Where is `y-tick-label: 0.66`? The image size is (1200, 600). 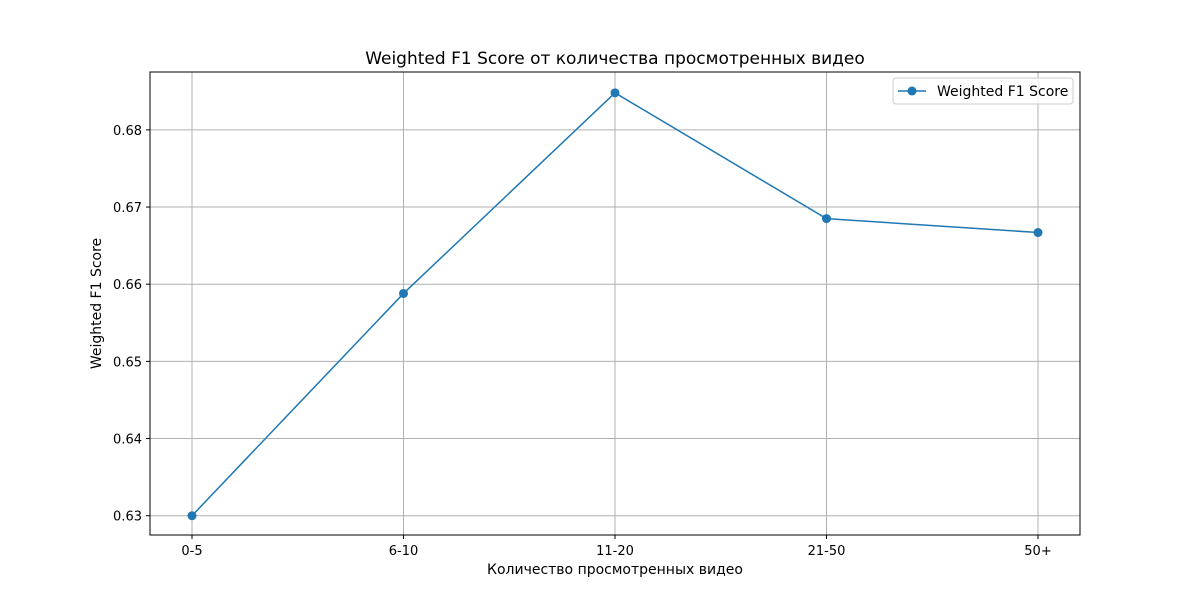
y-tick-label: 0.66 is located at coordinates (127, 285).